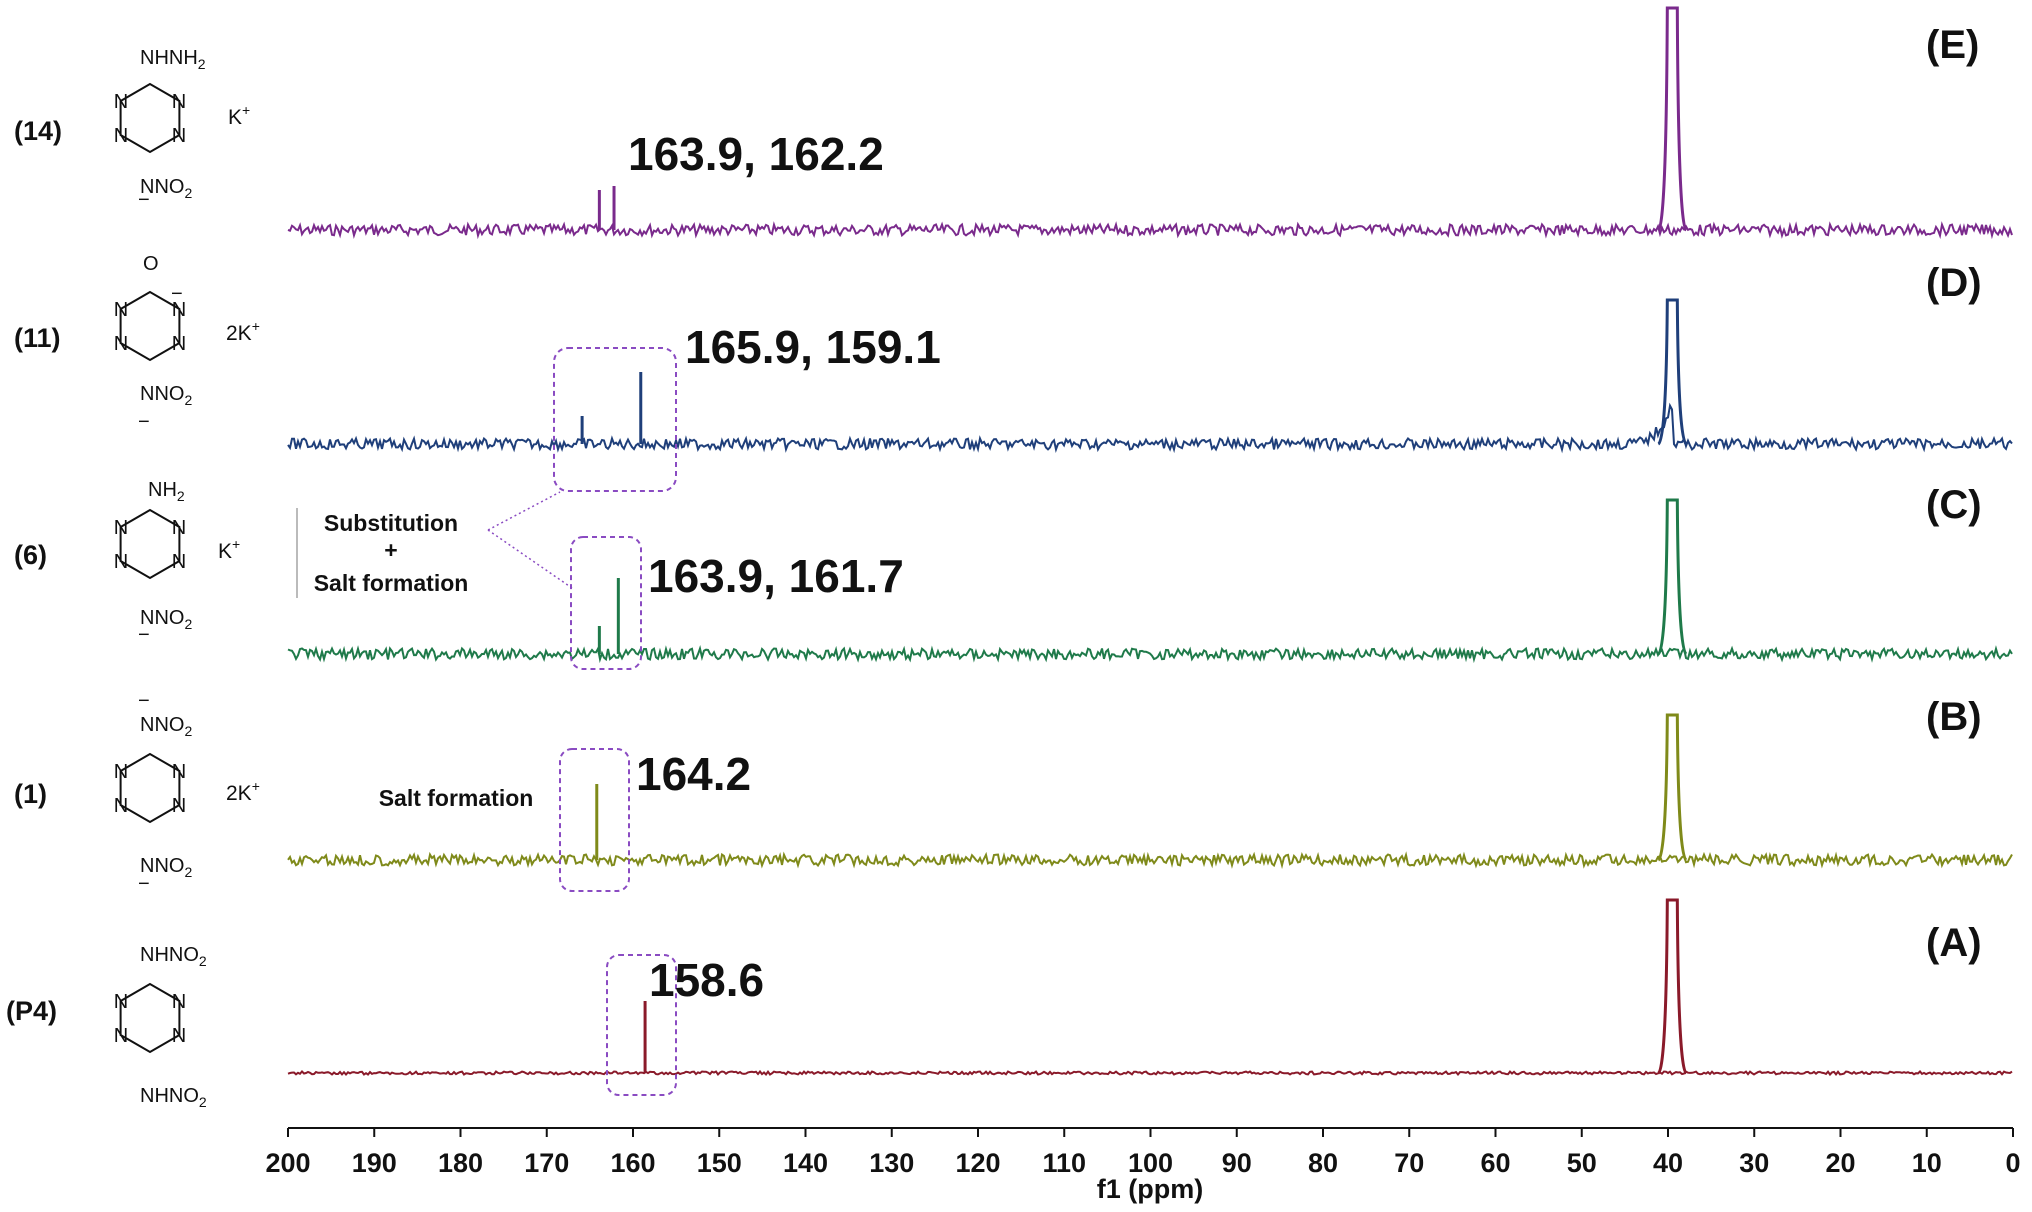 This screenshot has height=1212, width=2032. Describe the element at coordinates (706, 980) in the screenshot. I see `peak-label-a: 158.6` at that location.